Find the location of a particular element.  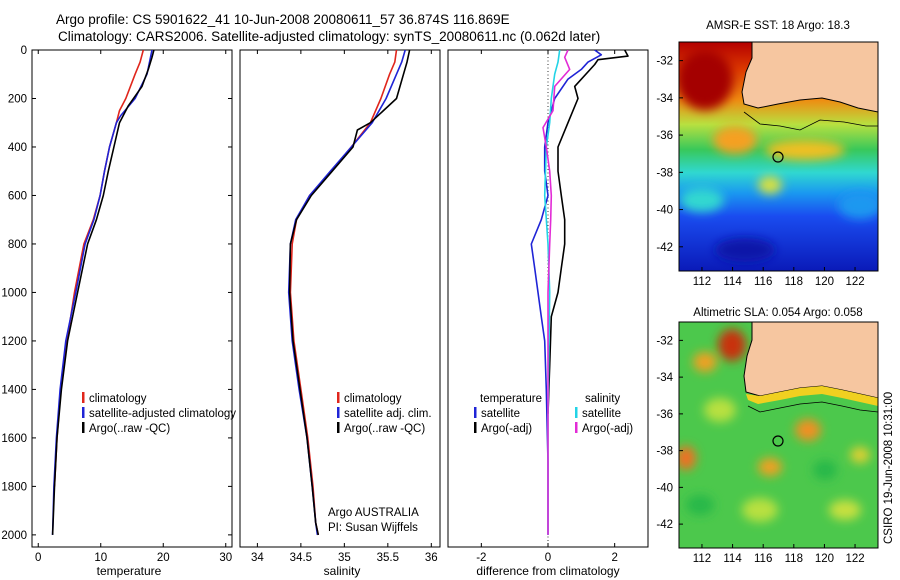

sst-warm-blob is located at coordinates (706, 80).